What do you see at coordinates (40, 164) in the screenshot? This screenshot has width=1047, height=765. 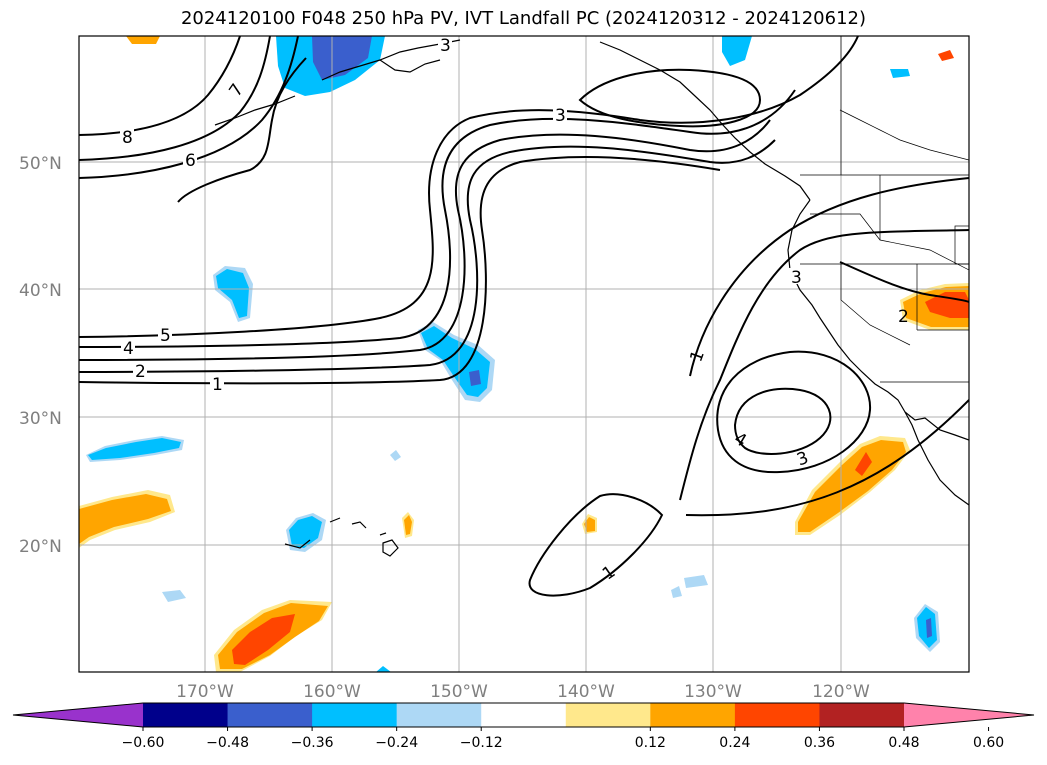 I see `lat-tick-label: 50°N` at bounding box center [40, 164].